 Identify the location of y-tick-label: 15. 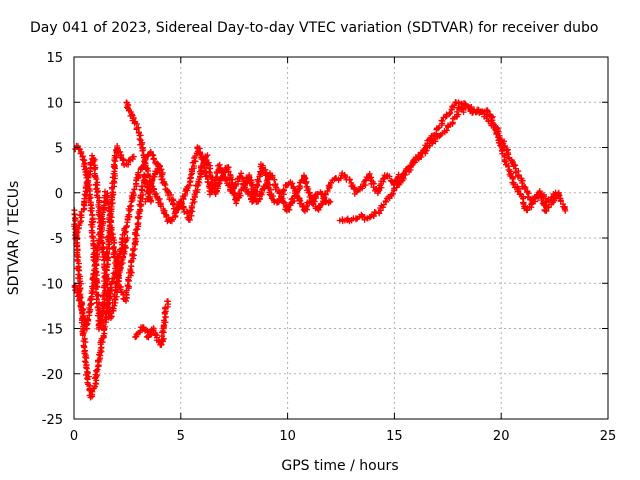
(54, 58).